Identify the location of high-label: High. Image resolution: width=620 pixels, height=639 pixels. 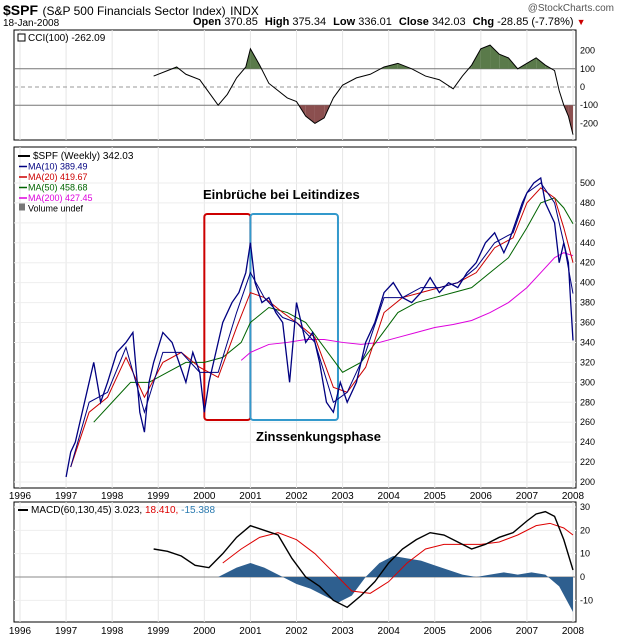
(277, 22).